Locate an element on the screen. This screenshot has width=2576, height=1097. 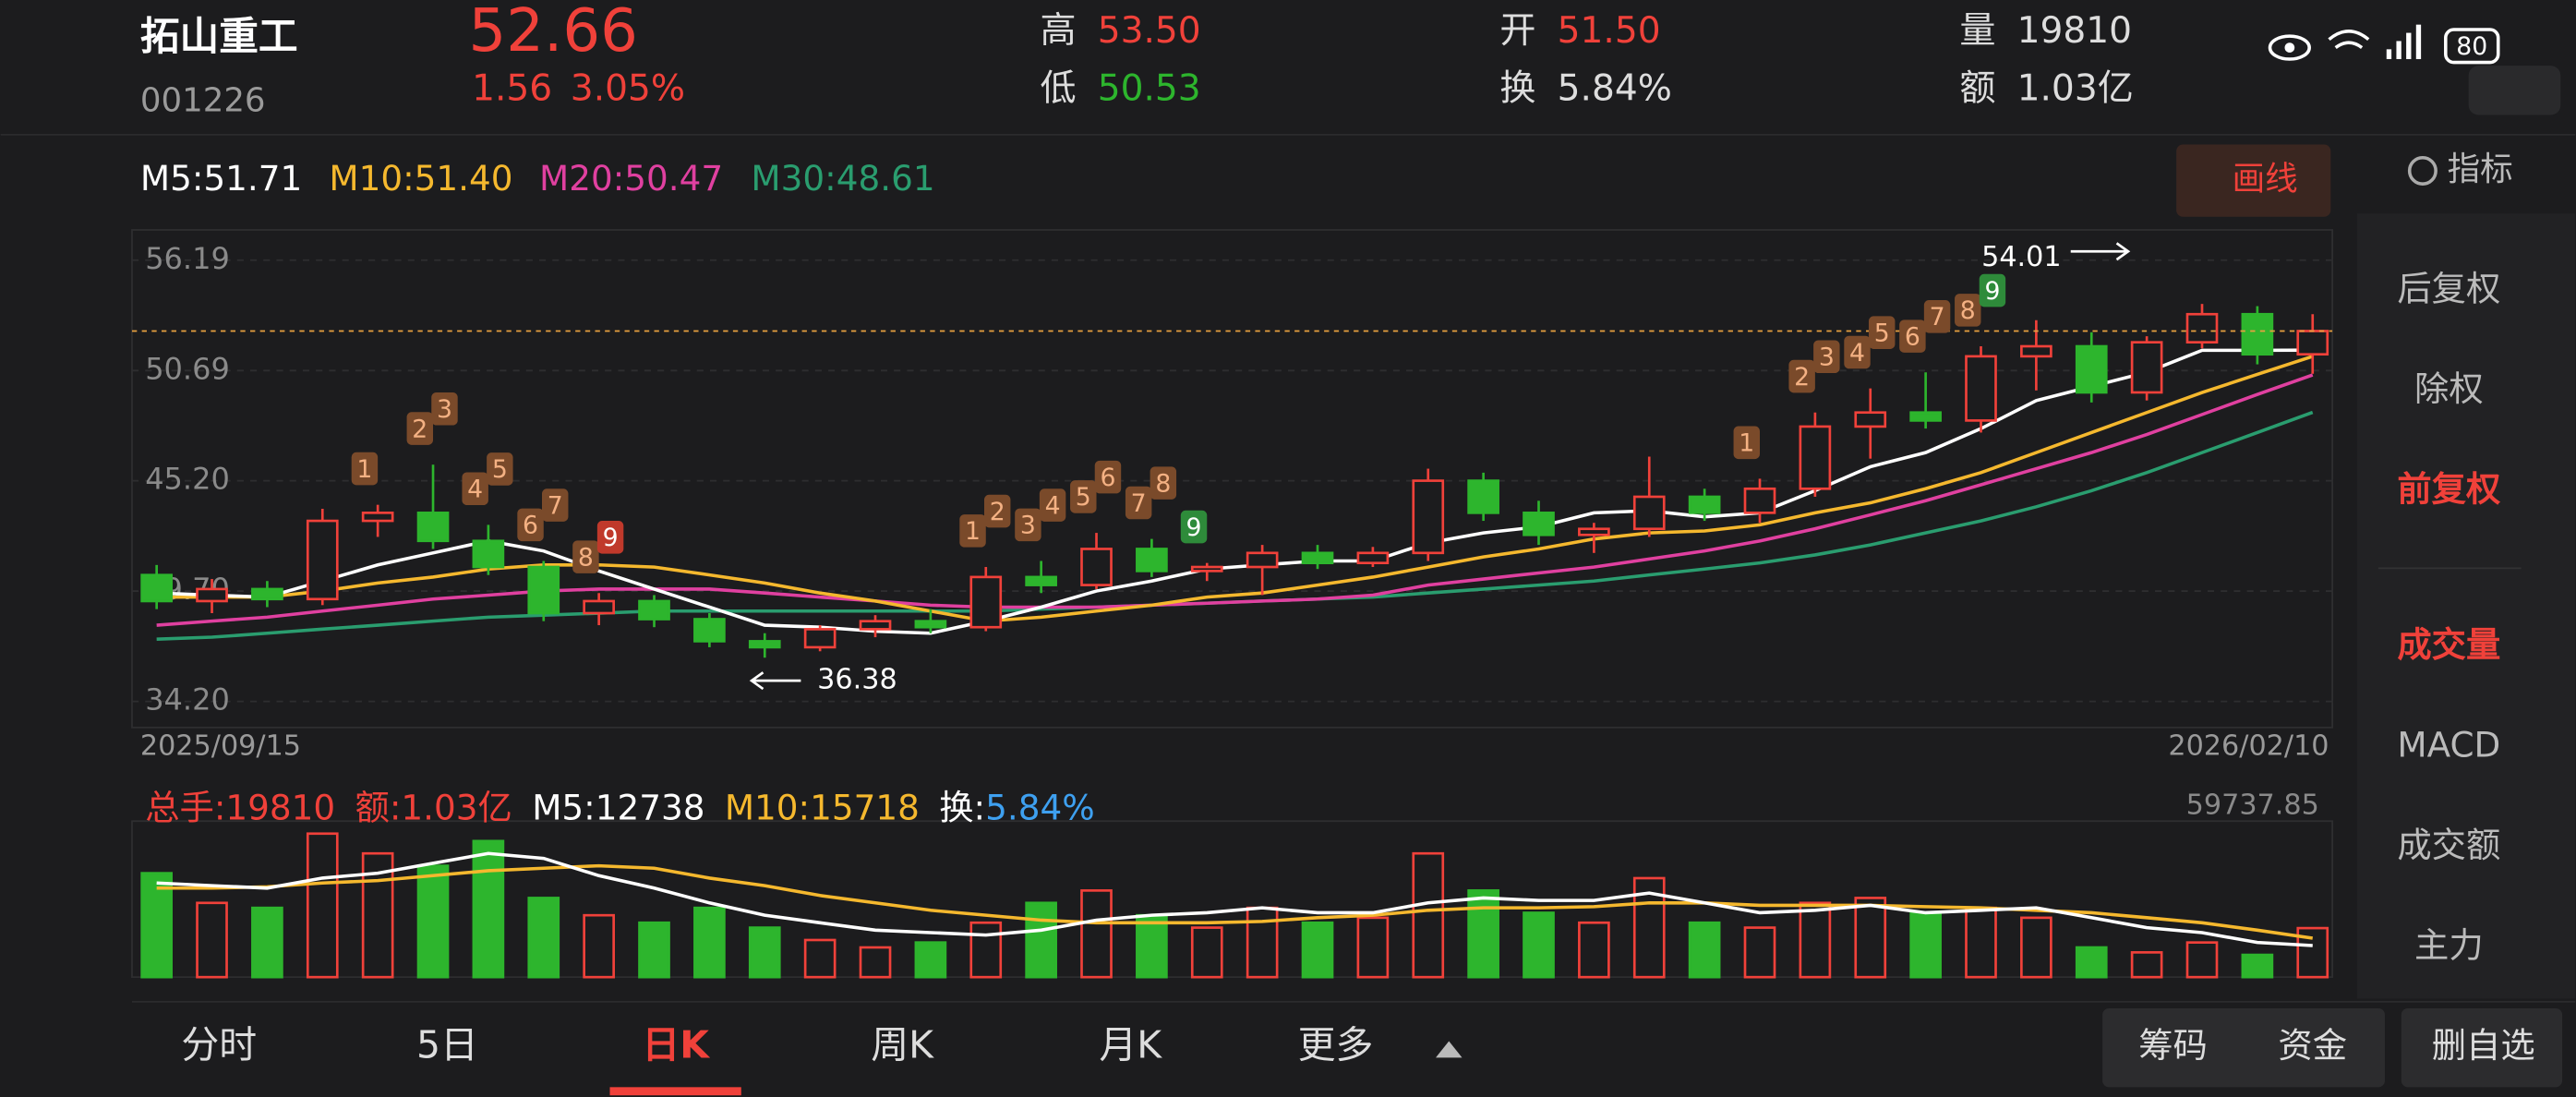
side-menu-item: 主力 is located at coordinates (2449, 945).